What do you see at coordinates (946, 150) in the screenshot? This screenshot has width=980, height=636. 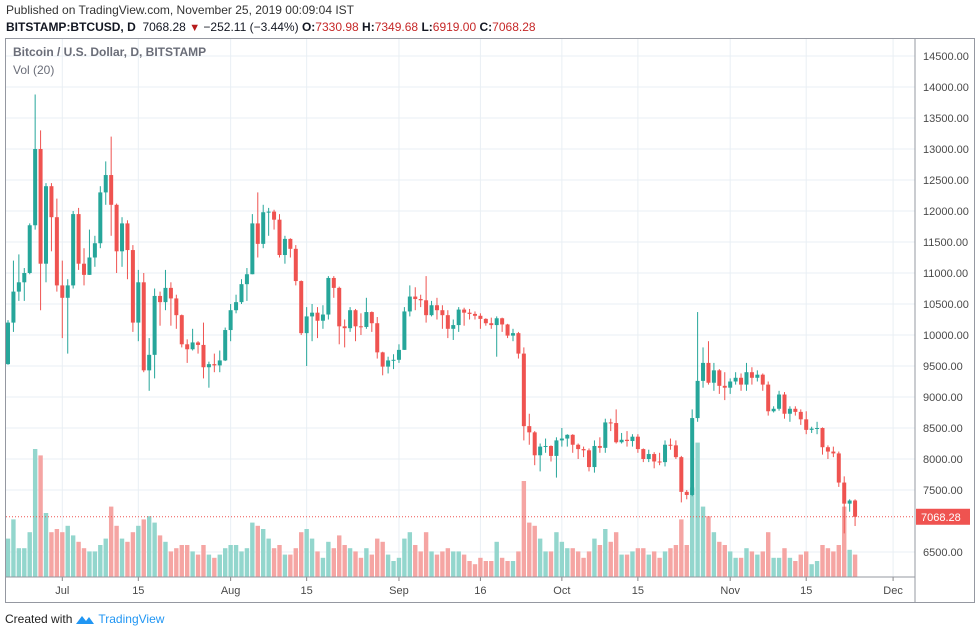 I see `y-tick-label: 13000.00` at bounding box center [946, 150].